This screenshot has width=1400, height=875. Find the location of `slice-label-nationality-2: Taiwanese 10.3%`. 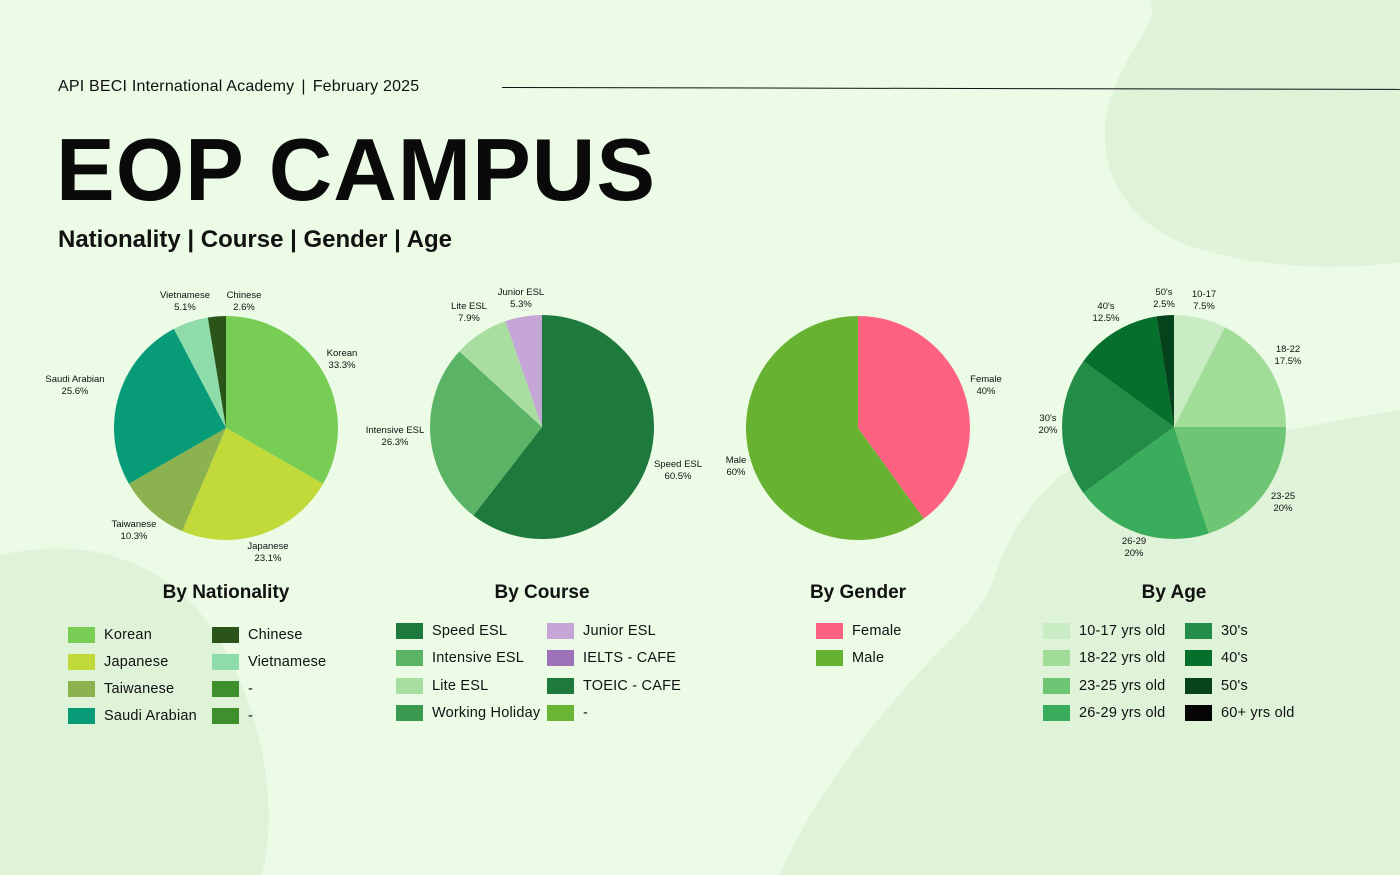

slice-label-nationality-2: Taiwanese 10.3% is located at coordinates (134, 530).